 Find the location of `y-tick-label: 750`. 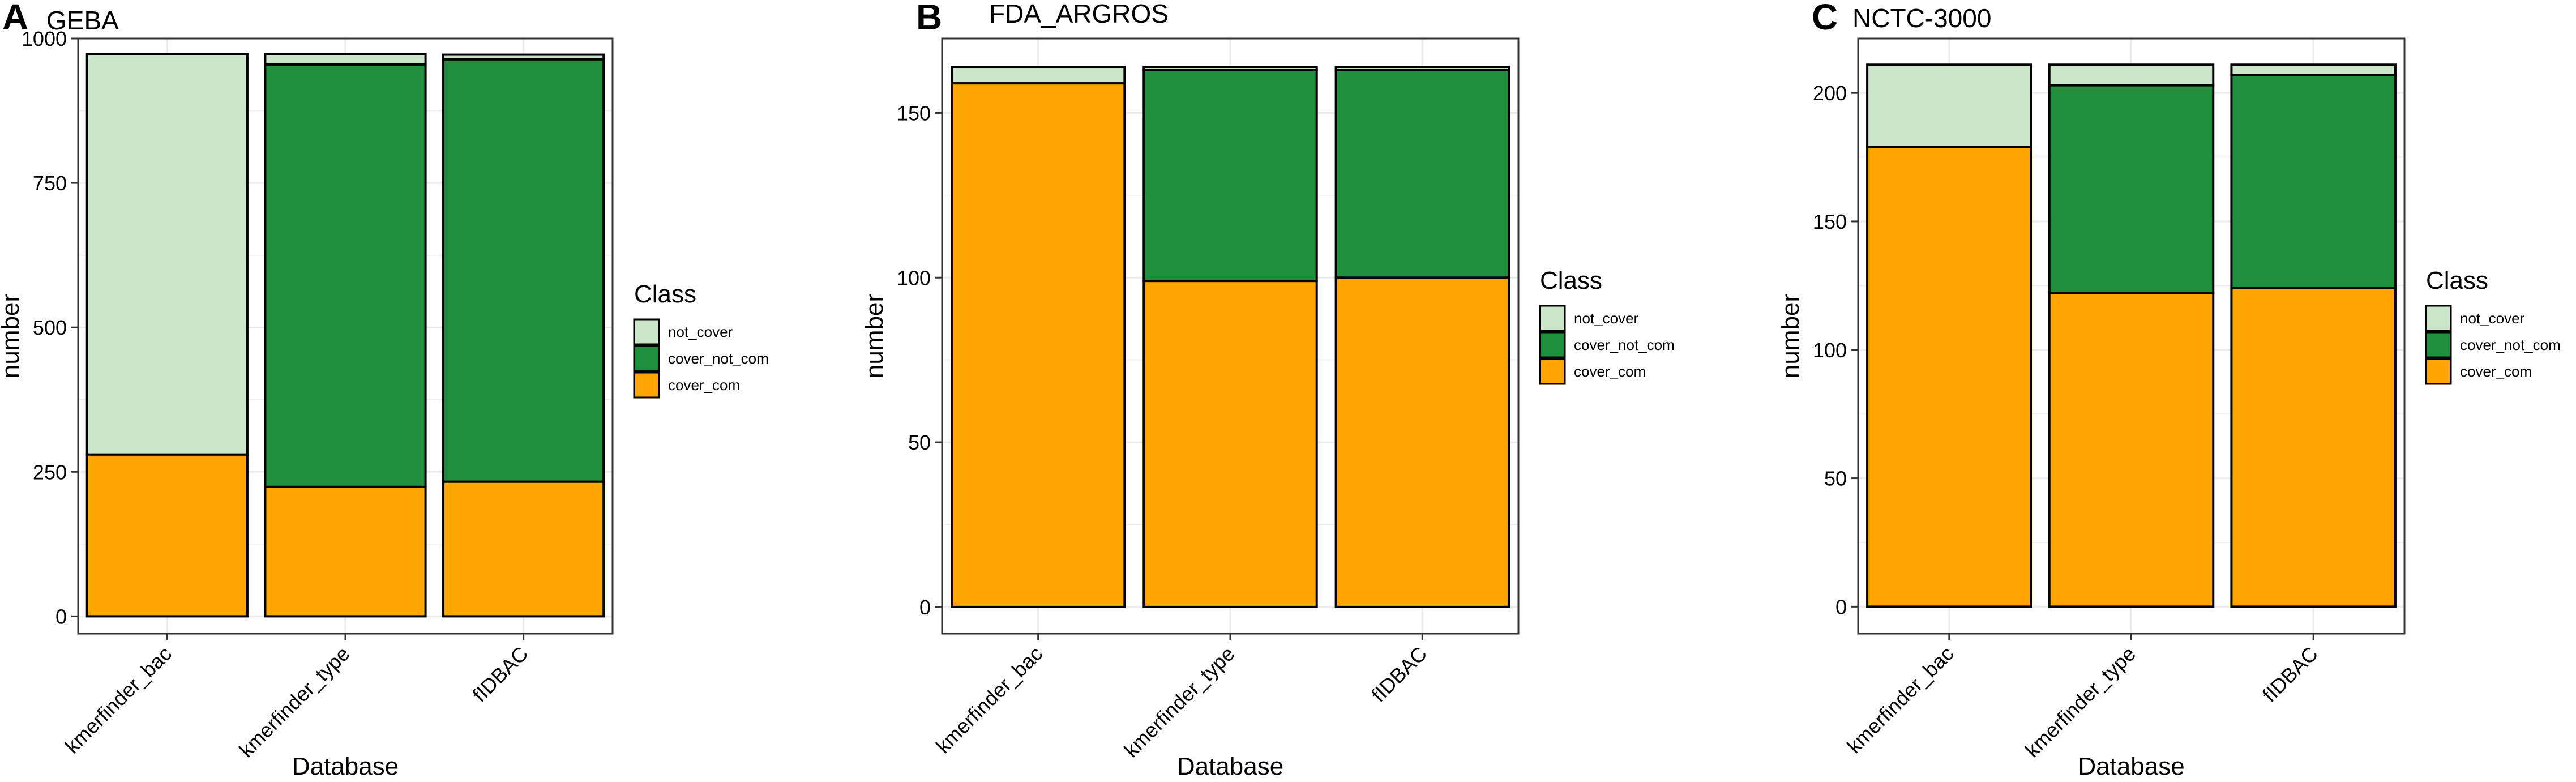

y-tick-label: 750 is located at coordinates (50, 183).